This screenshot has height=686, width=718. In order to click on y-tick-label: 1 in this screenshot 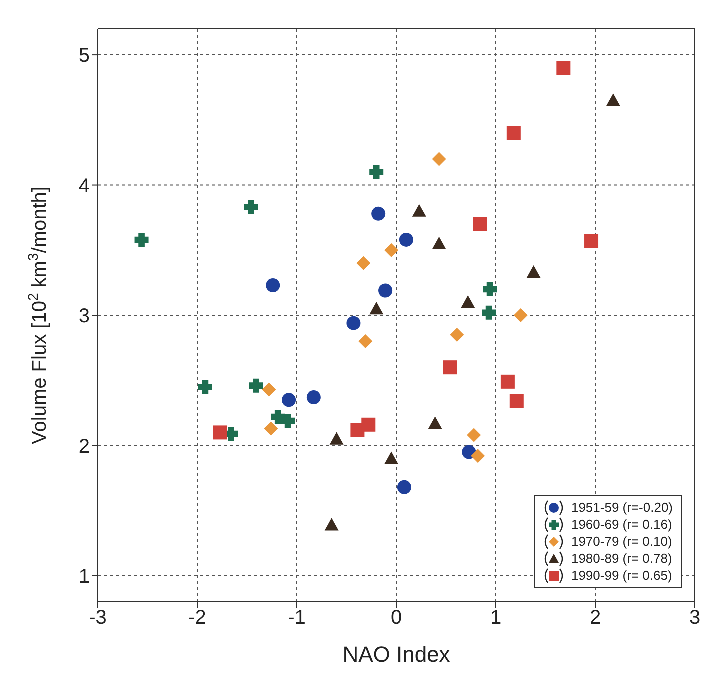, I will do `click(84, 577)`.